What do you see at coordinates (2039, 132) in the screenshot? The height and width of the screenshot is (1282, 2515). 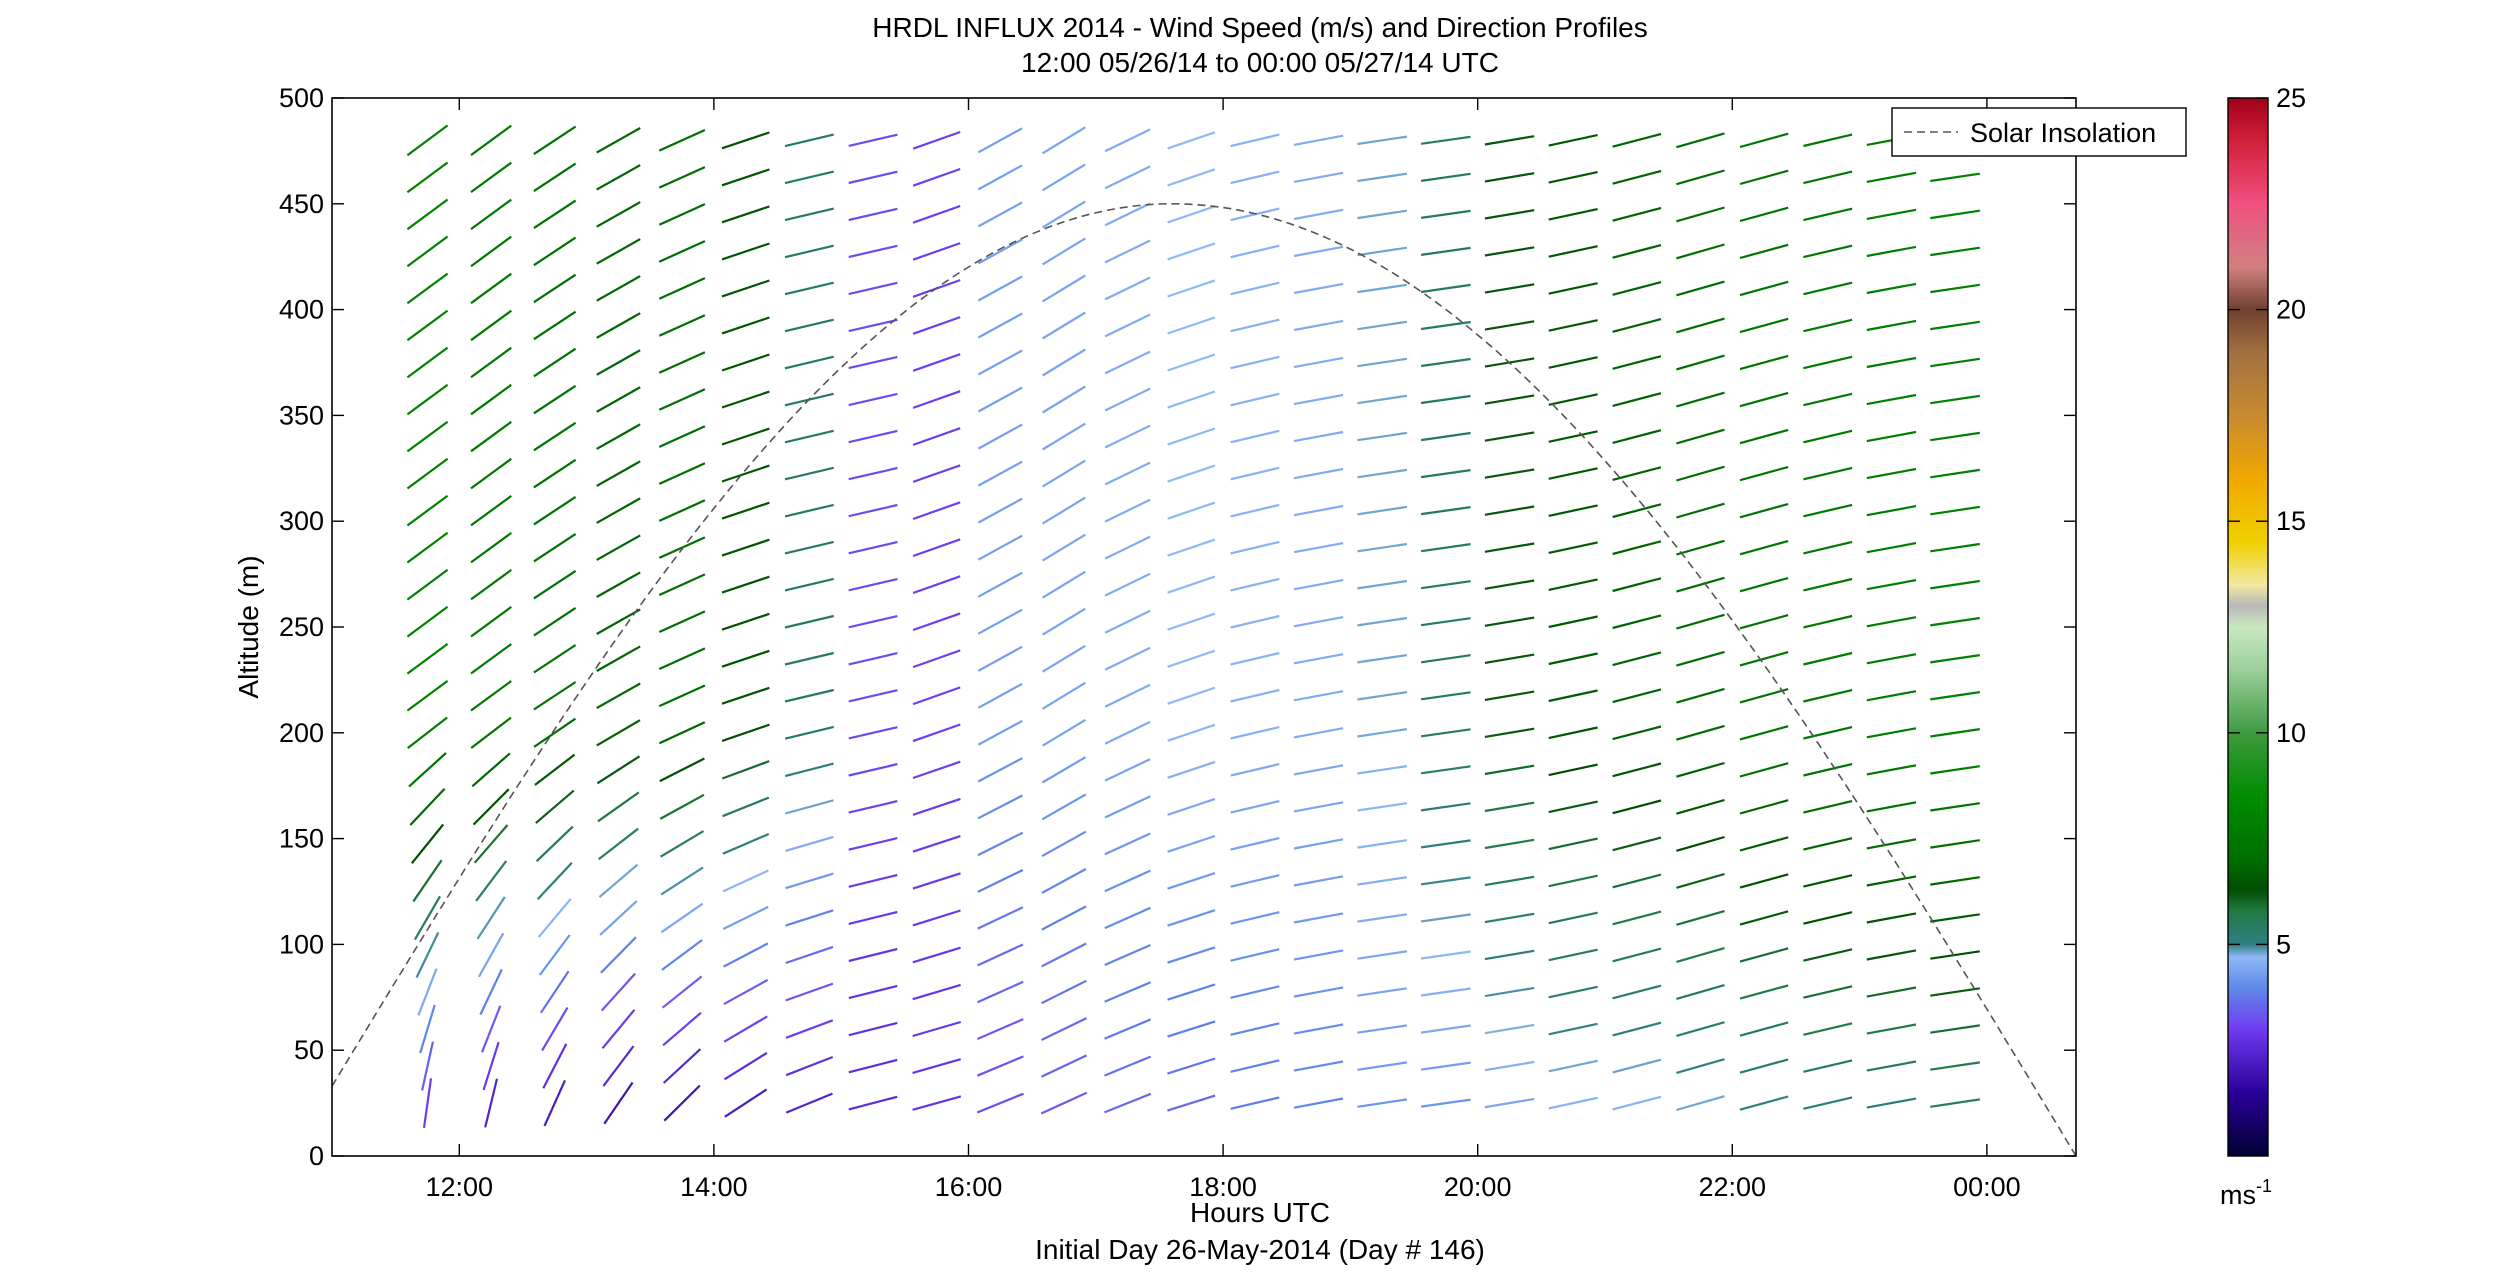 I see `legend: Solar Insolation` at bounding box center [2039, 132].